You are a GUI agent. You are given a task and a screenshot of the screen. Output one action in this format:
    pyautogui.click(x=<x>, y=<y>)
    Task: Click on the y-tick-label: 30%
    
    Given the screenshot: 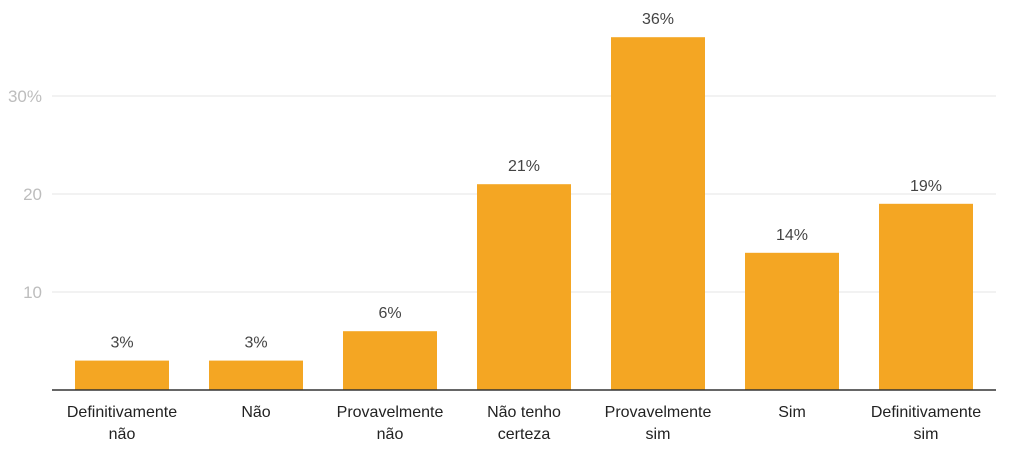 What is the action you would take?
    pyautogui.click(x=25, y=96)
    